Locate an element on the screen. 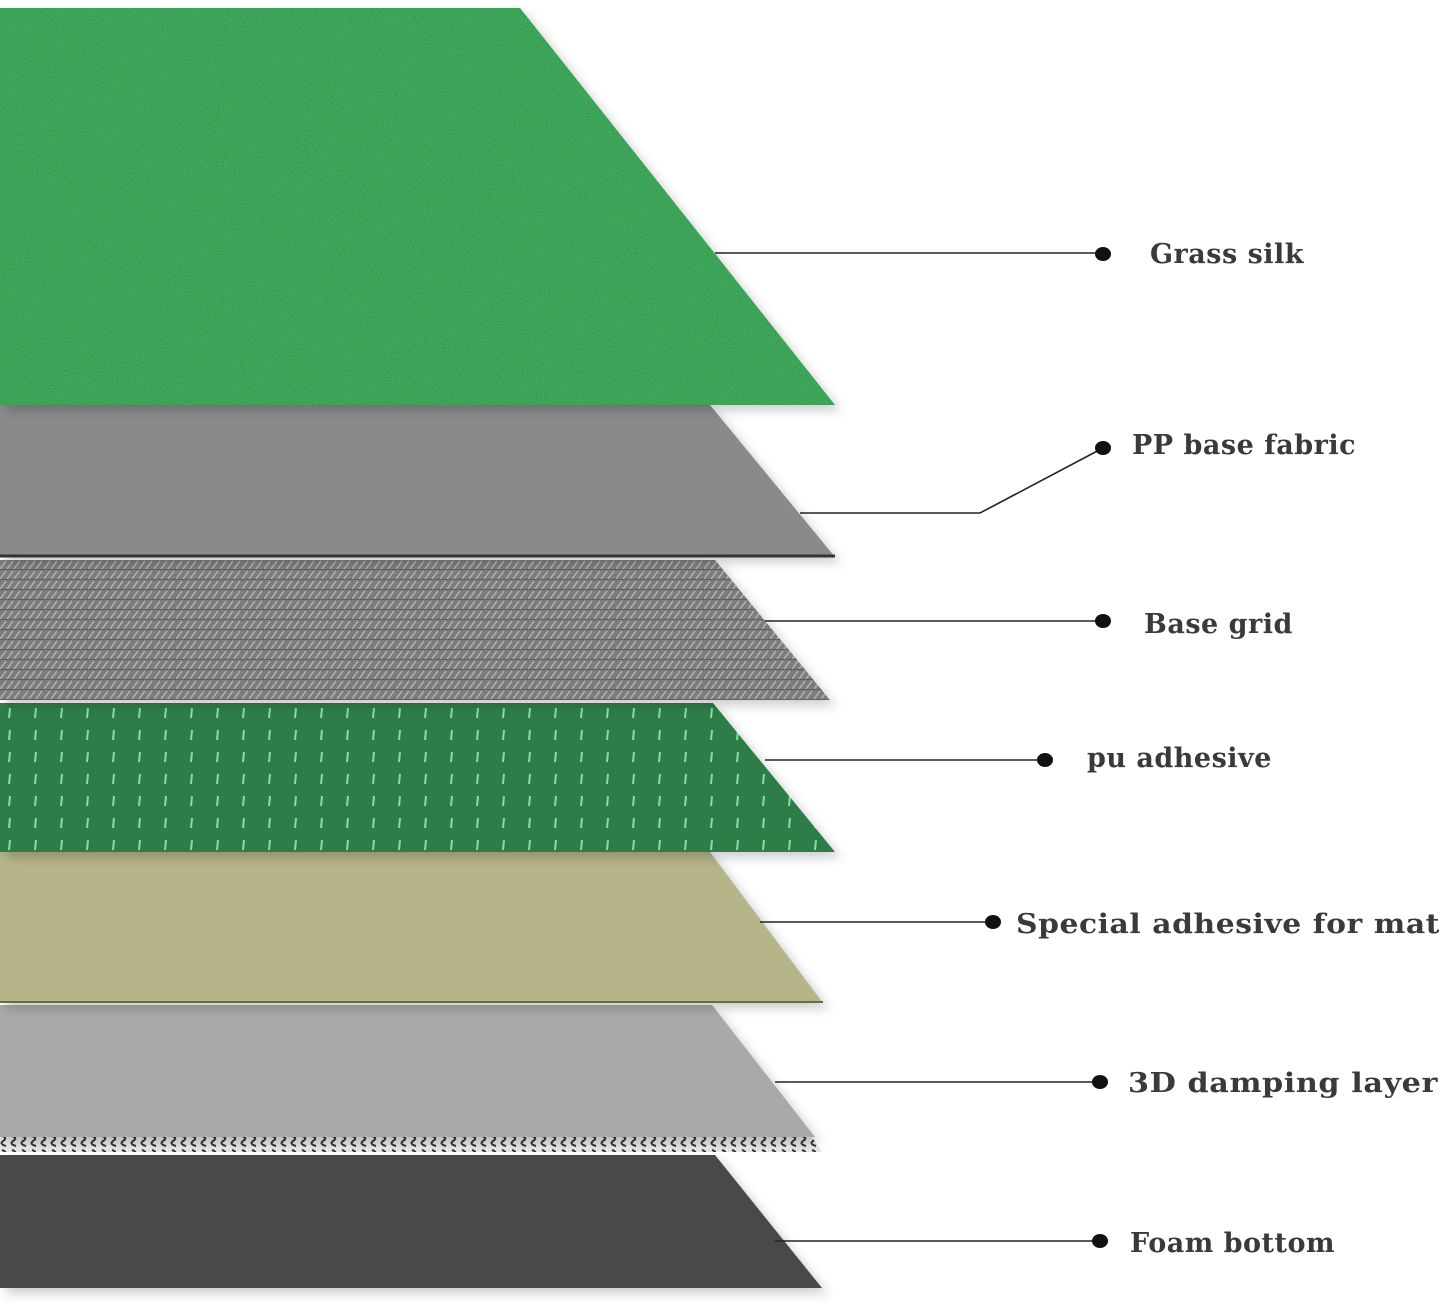 The image size is (1445, 1314). leader-line-pp-base-fabric is located at coordinates (952, 480).